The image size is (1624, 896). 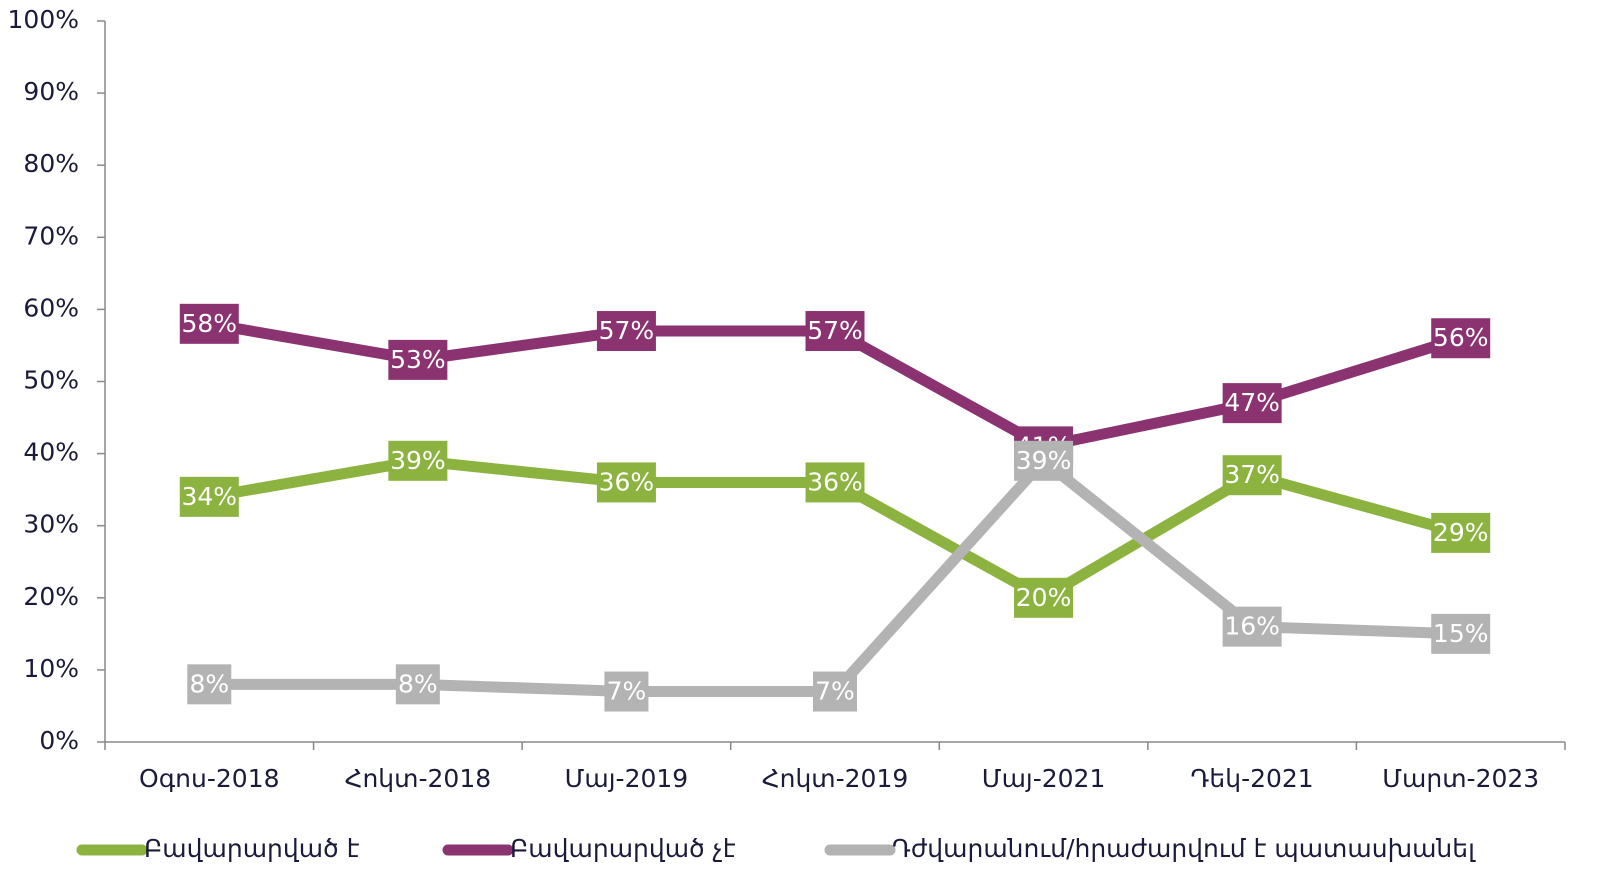 What do you see at coordinates (51, 307) in the screenshot?
I see `y-tick-label: 60%` at bounding box center [51, 307].